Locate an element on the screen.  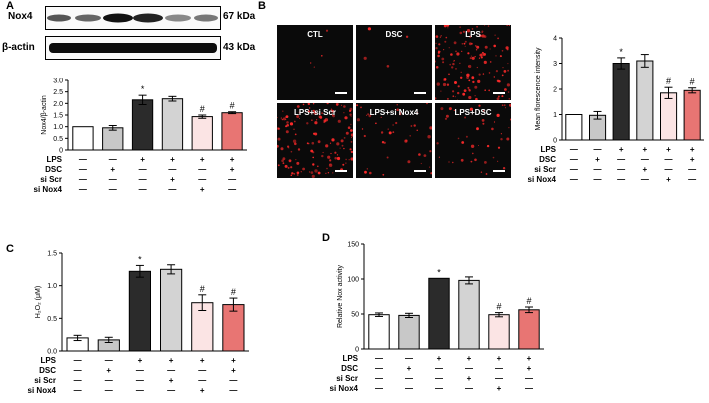
y-tick-label: 0.5 is located at coordinates (52, 319).